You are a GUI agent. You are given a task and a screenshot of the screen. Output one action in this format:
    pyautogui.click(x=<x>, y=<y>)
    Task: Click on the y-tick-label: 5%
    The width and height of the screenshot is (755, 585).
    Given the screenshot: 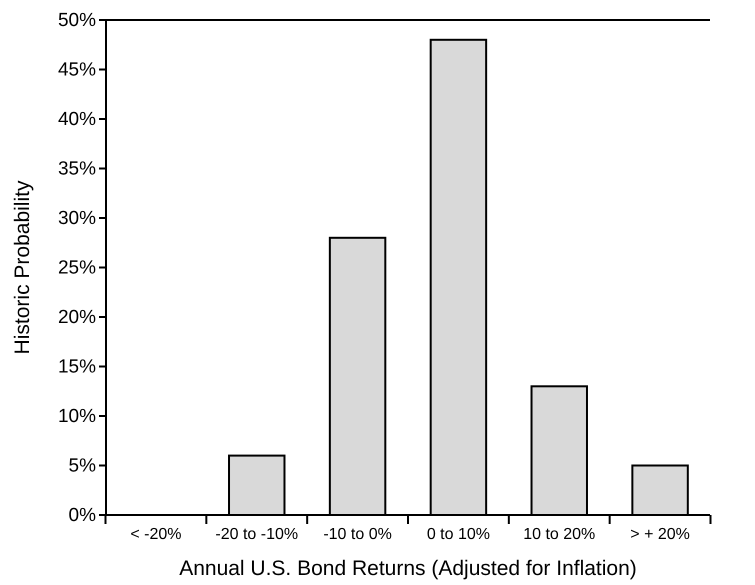 What is the action you would take?
    pyautogui.click(x=82, y=466)
    